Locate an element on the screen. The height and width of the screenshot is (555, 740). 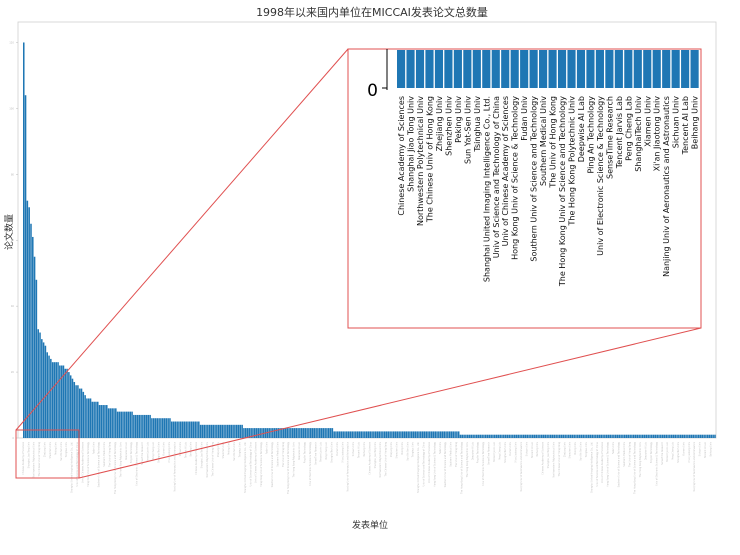
inset-category-label: Univ of Electronic Science & Technology is located at coordinates (600, 176).